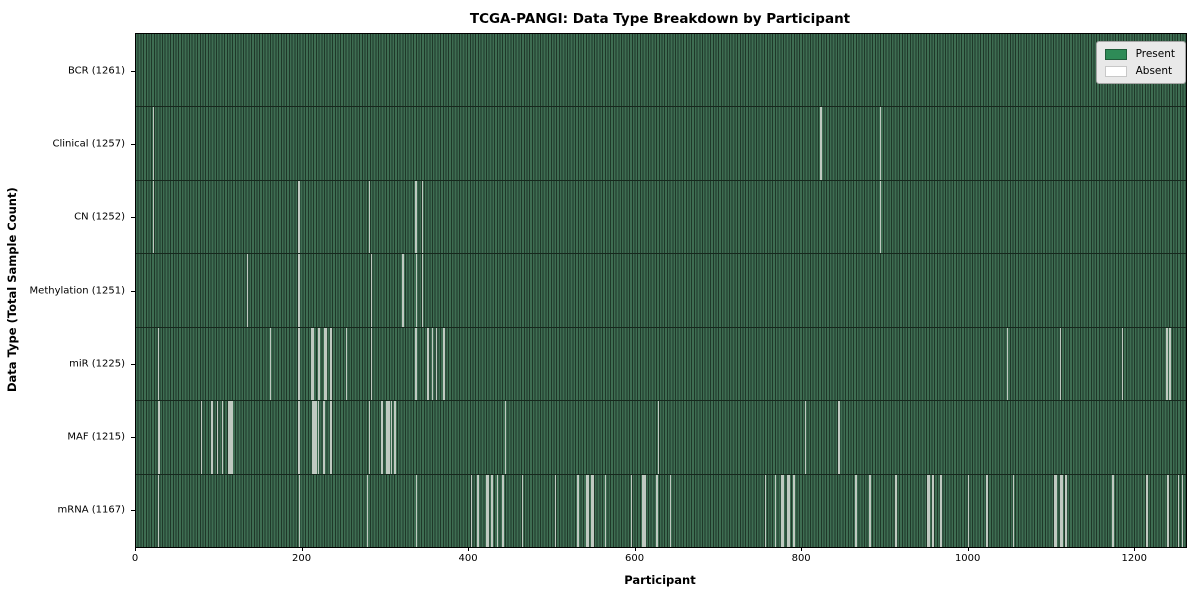 The width and height of the screenshot is (1200, 600). I want to click on y-tick-label-CN: CN (1252), so click(99, 217).